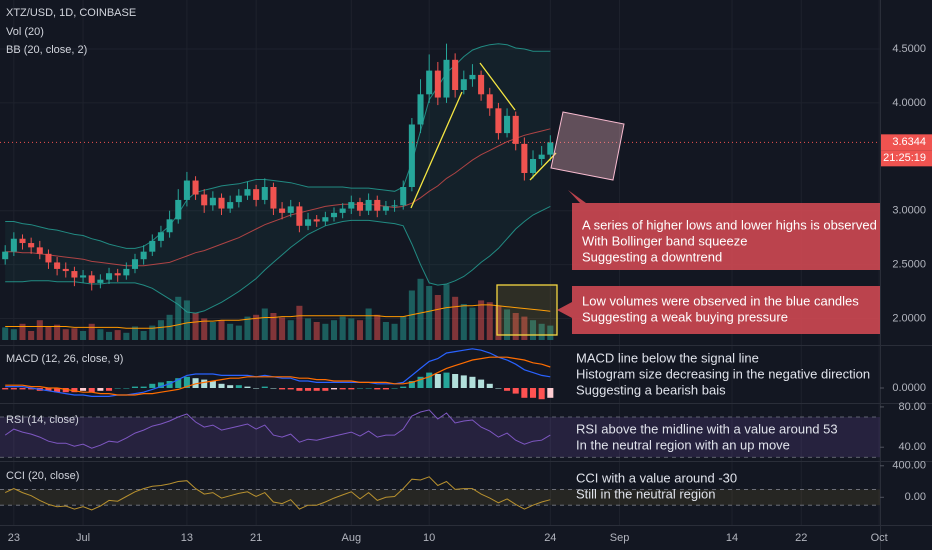 This screenshot has width=932, height=550. What do you see at coordinates (665, 240) in the screenshot?
I see `callout-text: With Bollinger band squeeze` at bounding box center [665, 240].